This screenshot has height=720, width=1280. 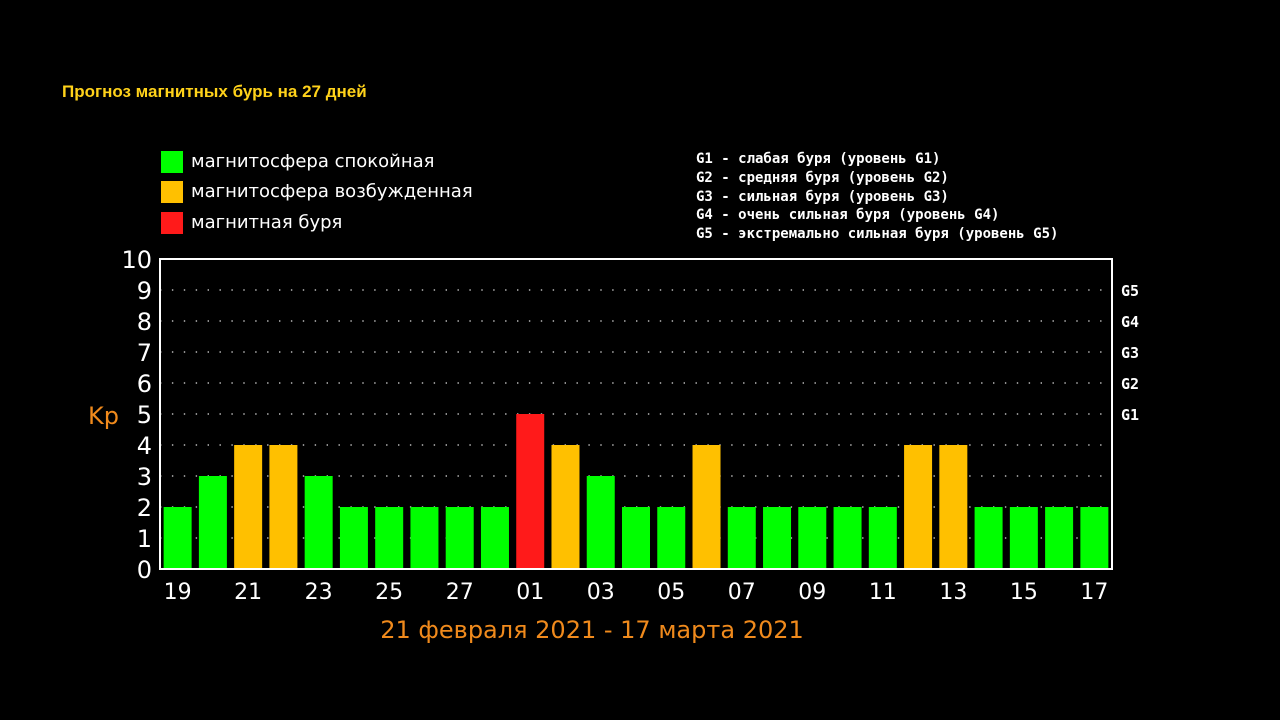 What do you see at coordinates (144, 477) in the screenshot?
I see `y-tick-label: 3` at bounding box center [144, 477].